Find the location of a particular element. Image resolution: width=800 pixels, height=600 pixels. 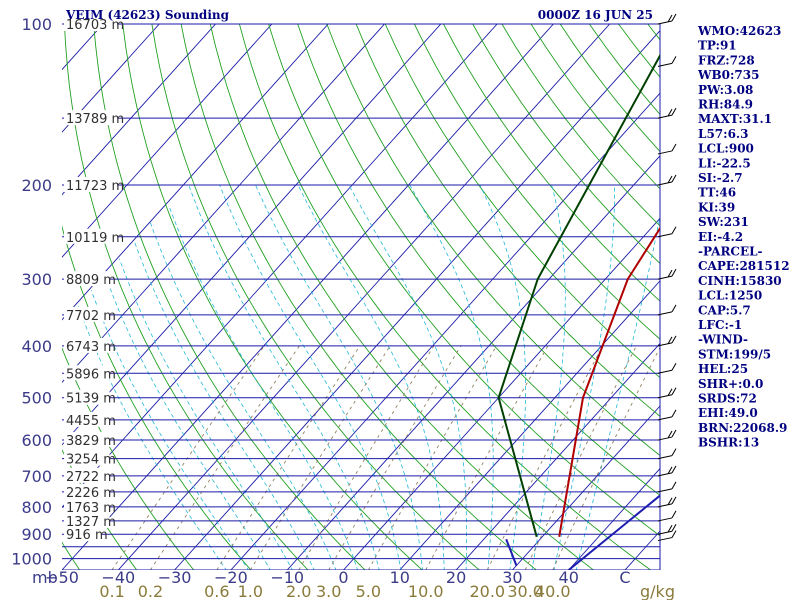

mixing-ratio-tick-label: 0.1 is located at coordinates (111, 591).